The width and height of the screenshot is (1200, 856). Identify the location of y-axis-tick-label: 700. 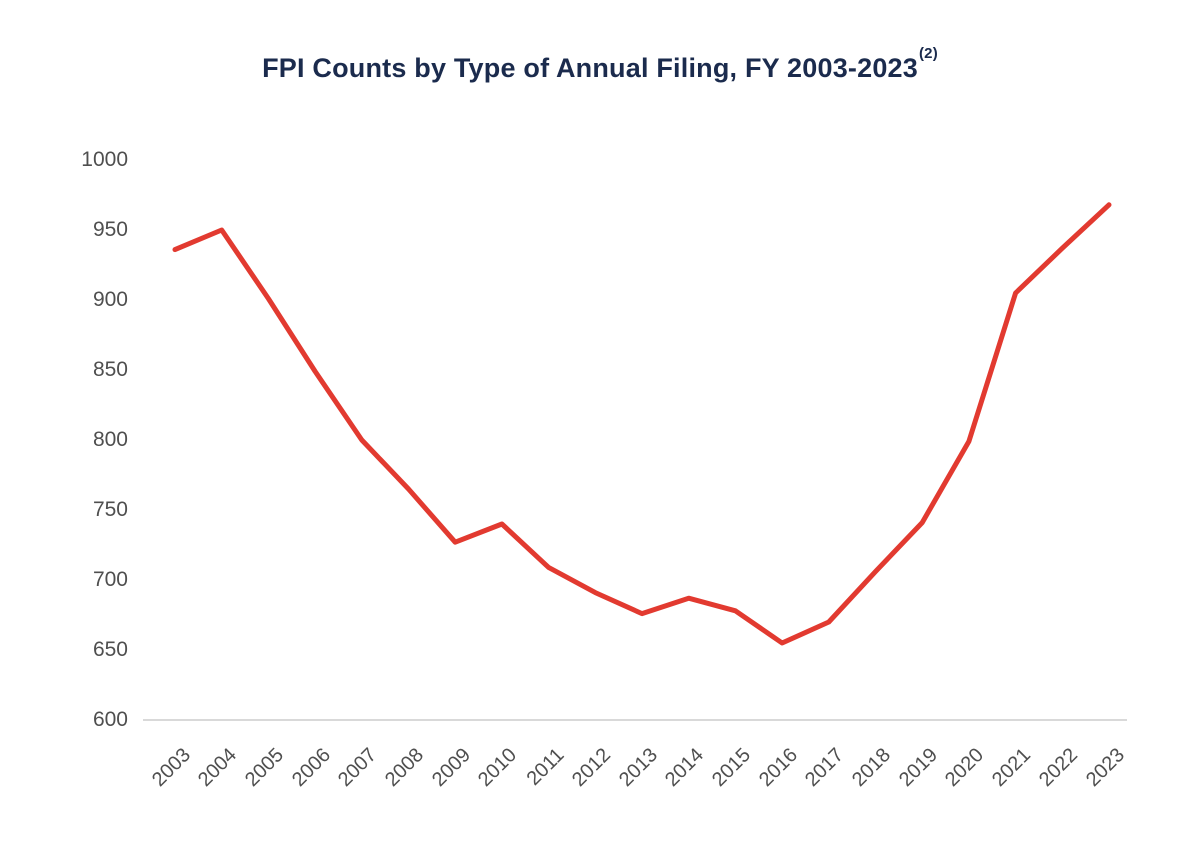
(110, 579).